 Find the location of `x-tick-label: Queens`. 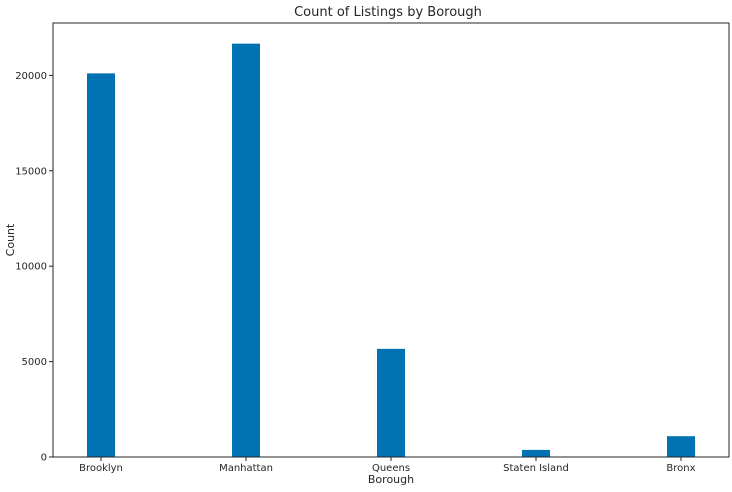

x-tick-label: Queens is located at coordinates (391, 468).